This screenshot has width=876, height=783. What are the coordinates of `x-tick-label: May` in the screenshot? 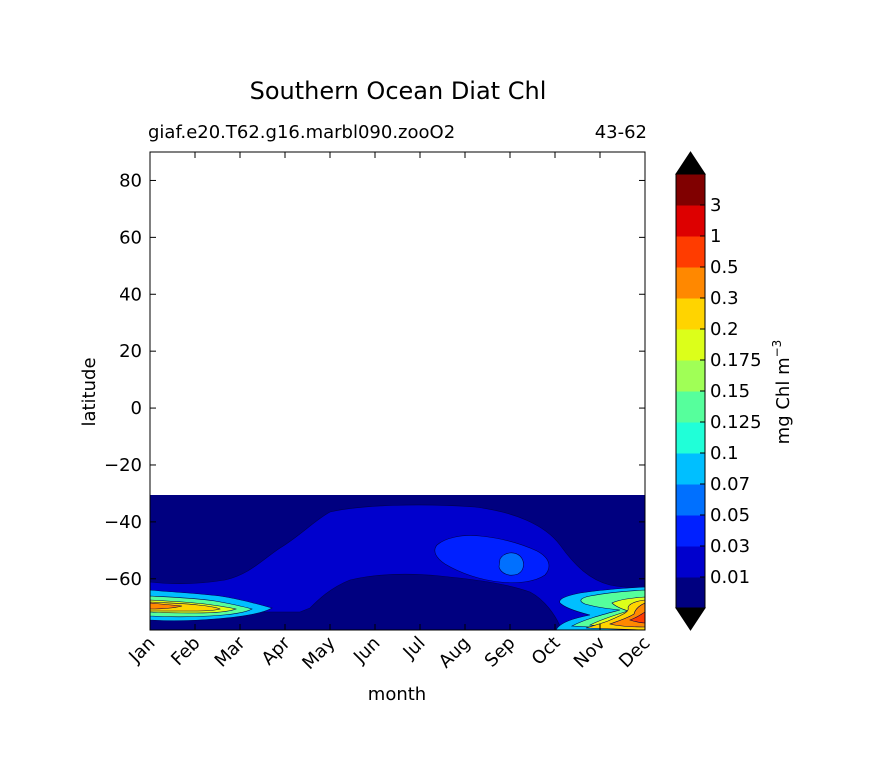 It's located at (318, 652).